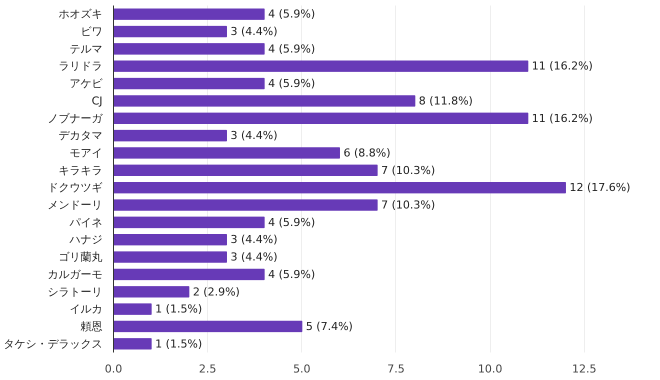 The width and height of the screenshot is (660, 380). What do you see at coordinates (599, 187) in the screenshot?
I see `data-label: 12 (17.6%)` at bounding box center [599, 187].